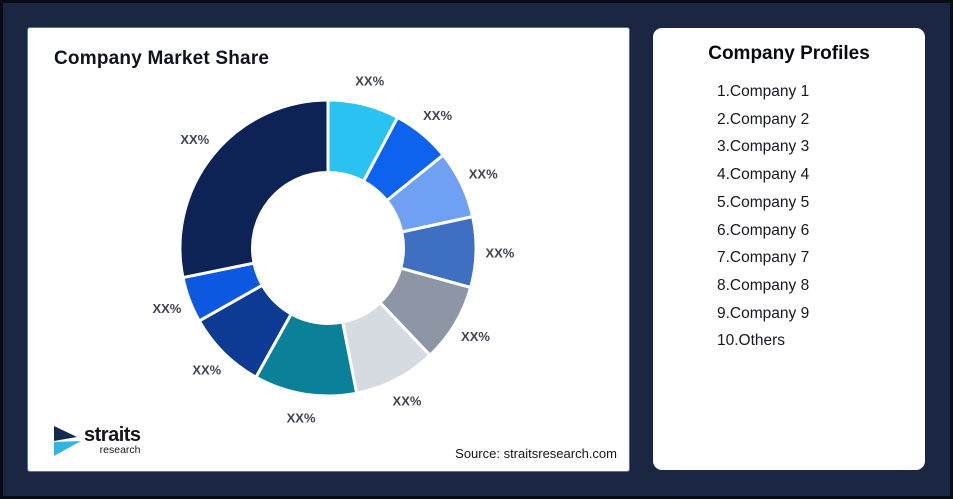 The image size is (953, 499). What do you see at coordinates (763, 285) in the screenshot?
I see `profile-list-item: 8.Company 8` at bounding box center [763, 285].